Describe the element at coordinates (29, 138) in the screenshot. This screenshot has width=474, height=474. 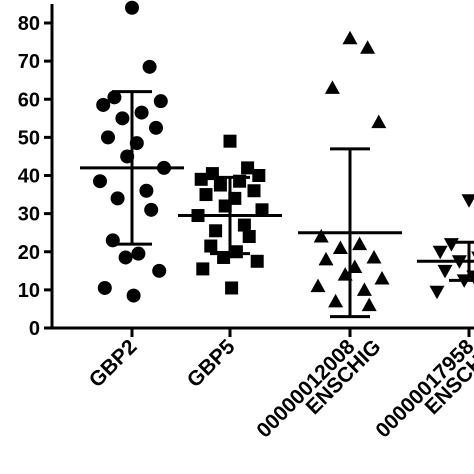
I see `y-tick-label: 50` at that location.